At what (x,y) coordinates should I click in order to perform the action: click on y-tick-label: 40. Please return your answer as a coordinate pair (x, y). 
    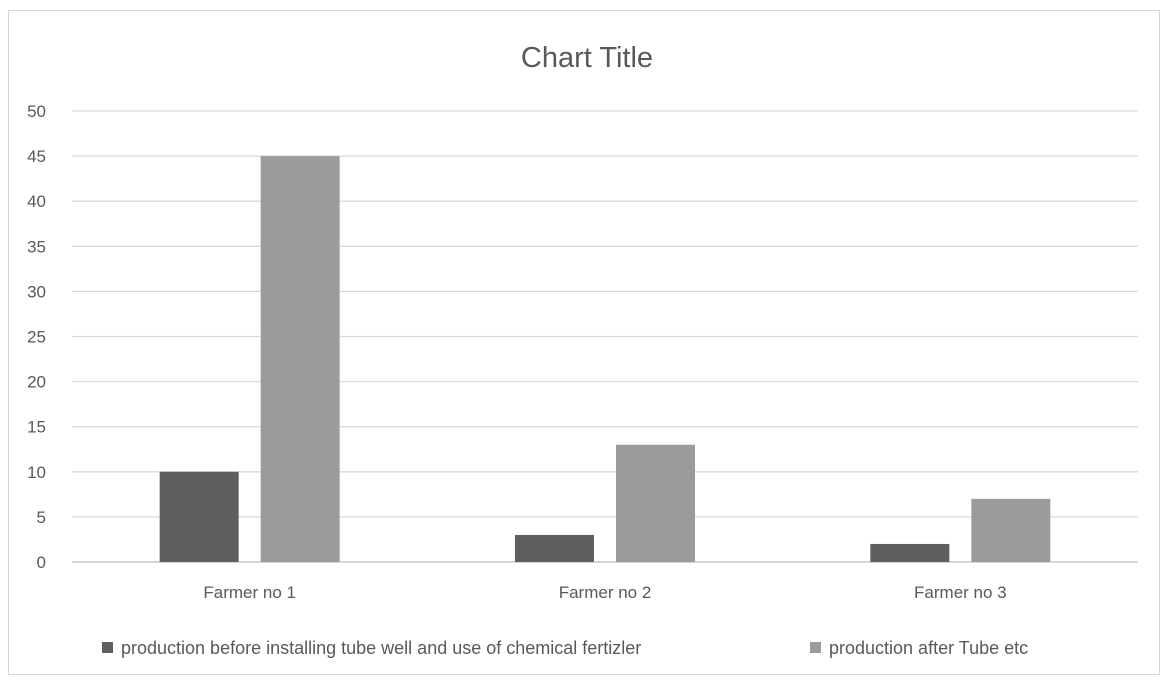
    Looking at the image, I should click on (36, 201).